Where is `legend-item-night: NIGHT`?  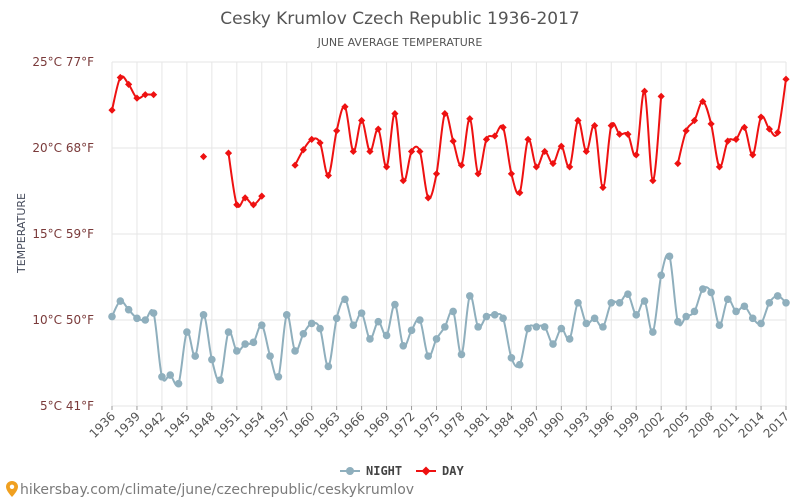 legend-item-night: NIGHT is located at coordinates (371, 471).